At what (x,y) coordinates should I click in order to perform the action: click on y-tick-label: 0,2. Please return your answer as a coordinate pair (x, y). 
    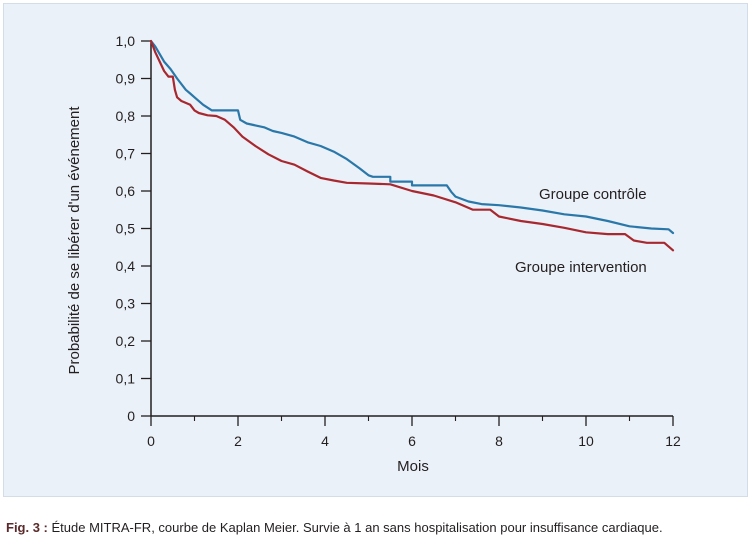
    Looking at the image, I should click on (126, 341).